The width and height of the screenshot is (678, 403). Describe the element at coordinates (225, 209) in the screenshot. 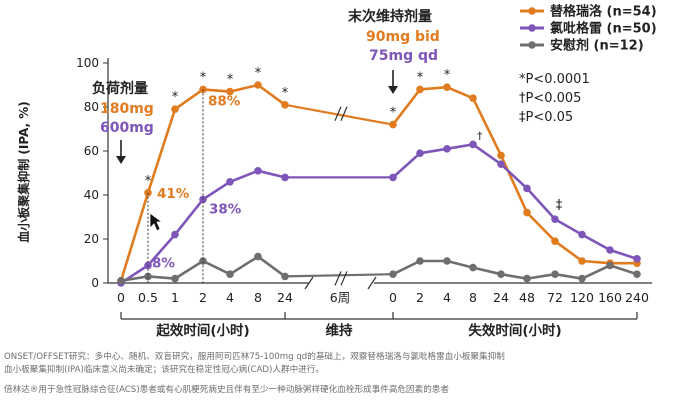

I see `value-label: 38%` at that location.